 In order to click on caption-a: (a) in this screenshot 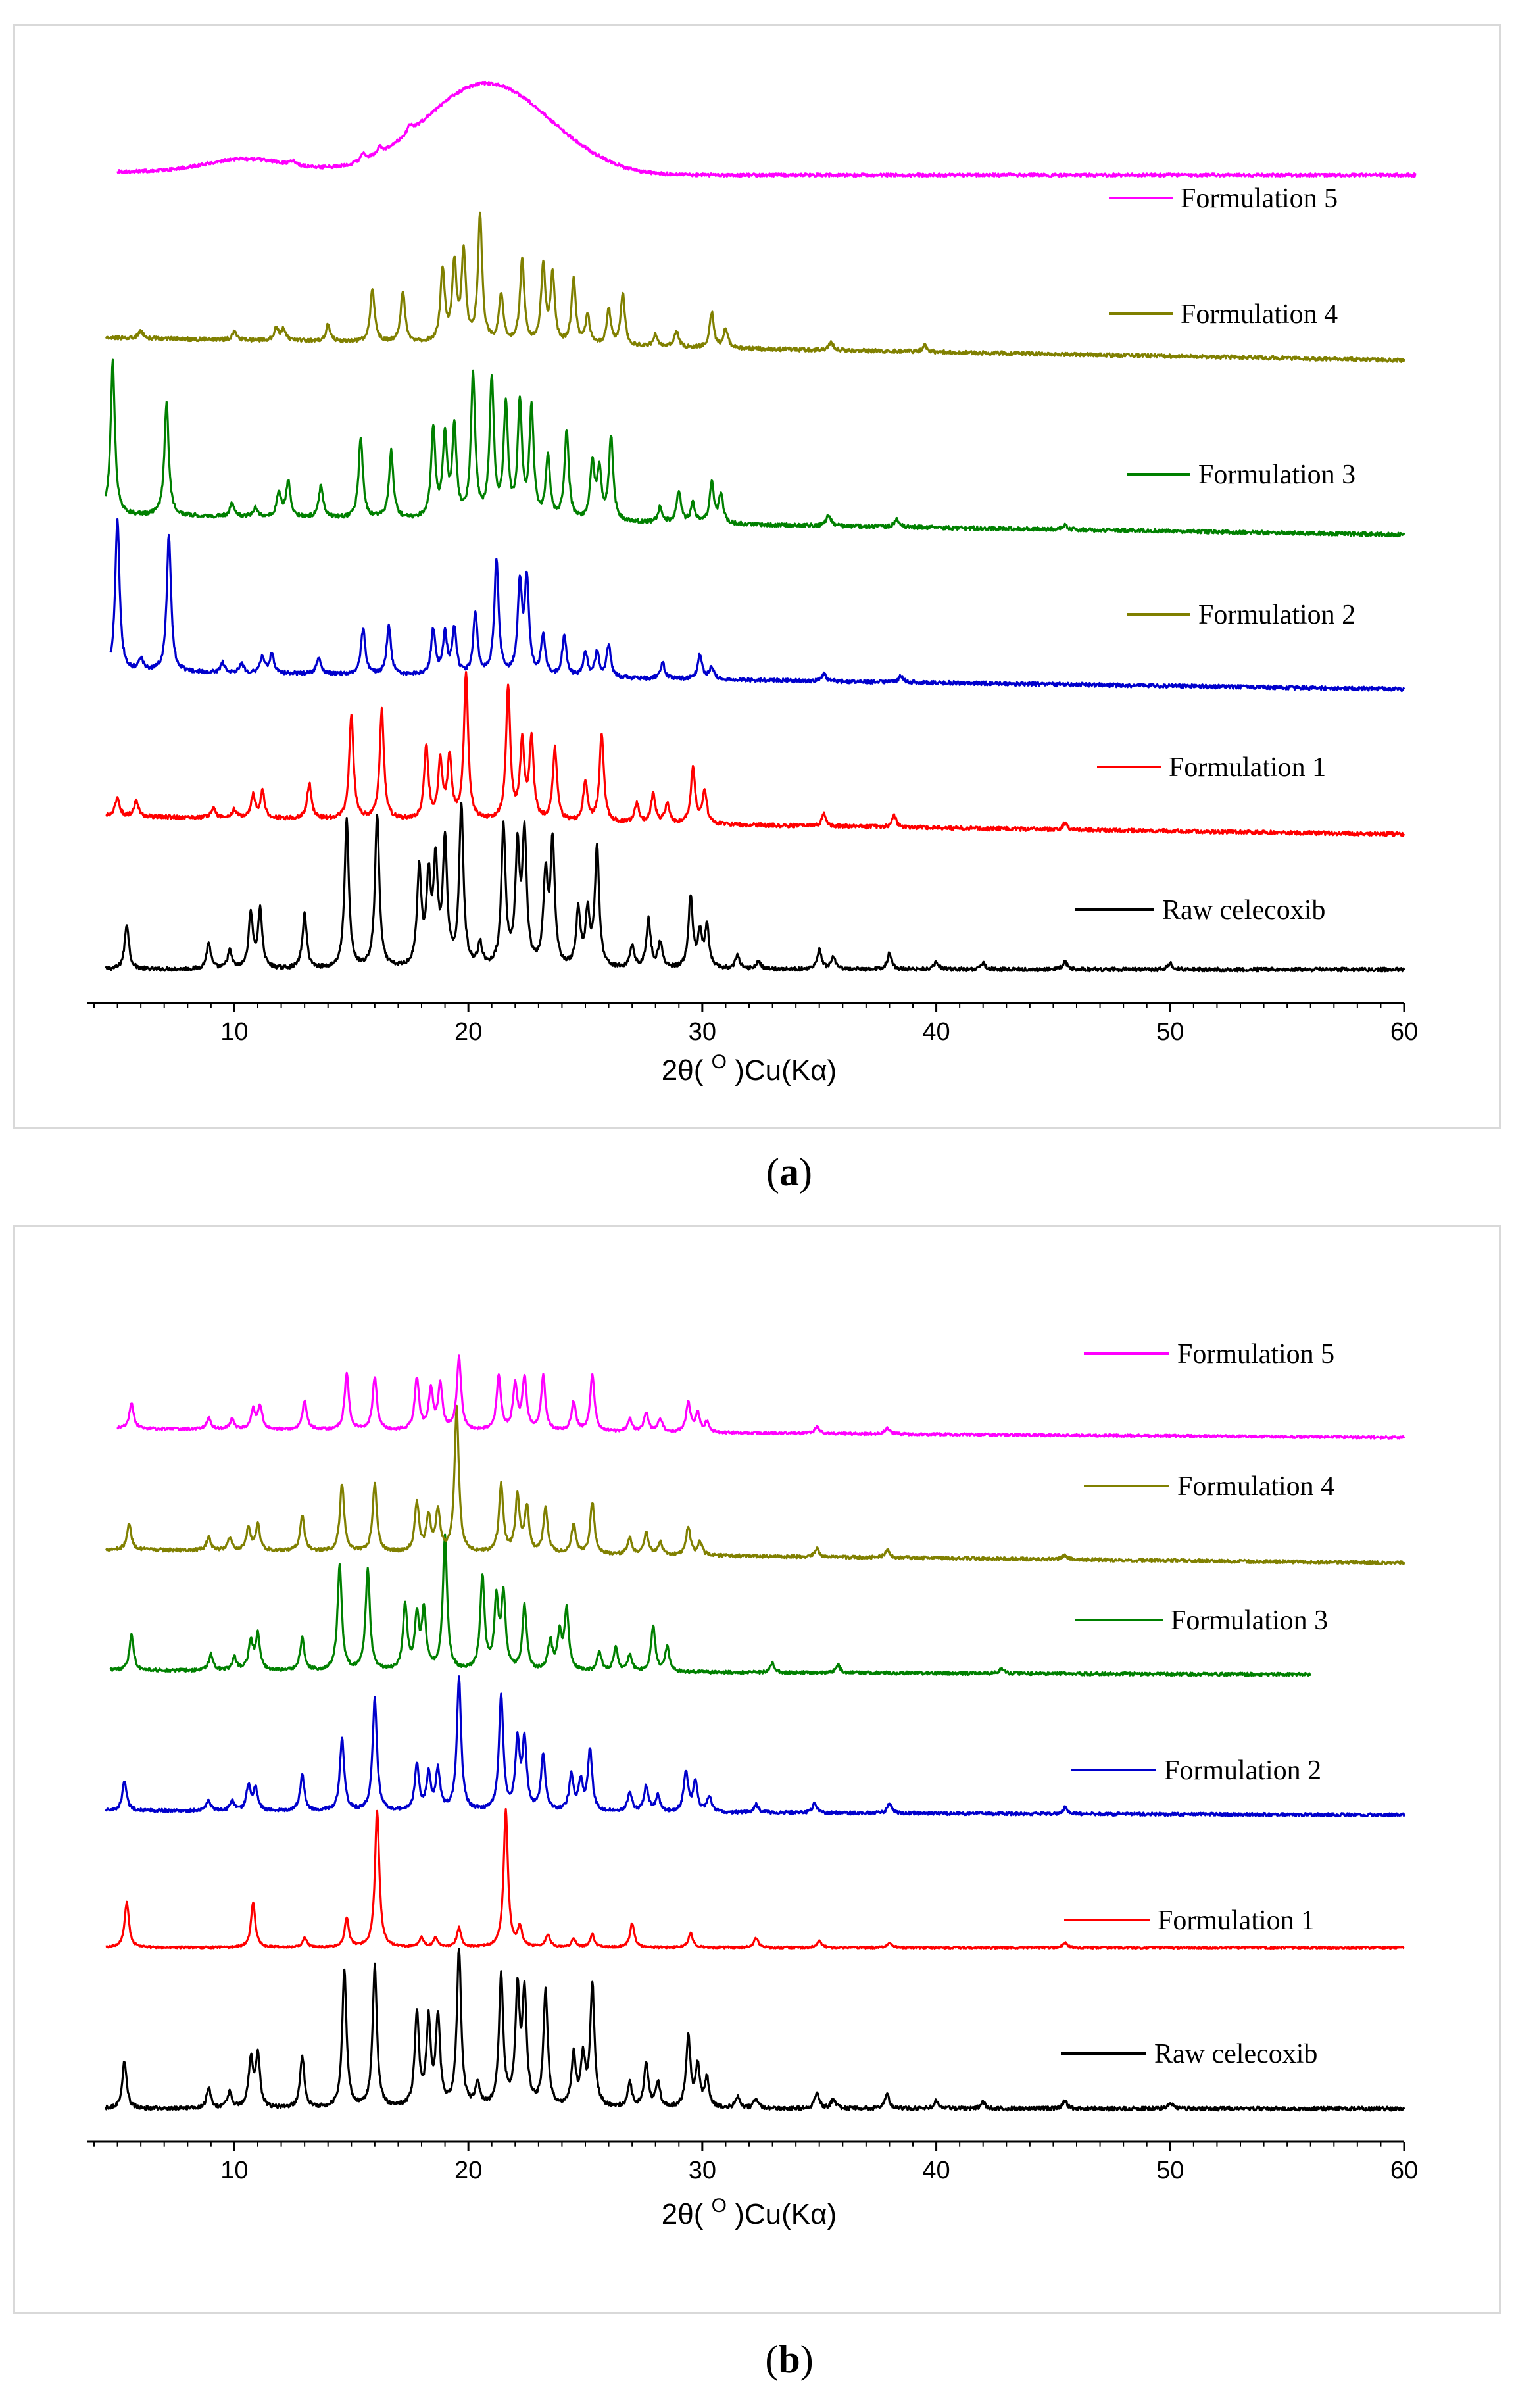, I will do `click(789, 1172)`.